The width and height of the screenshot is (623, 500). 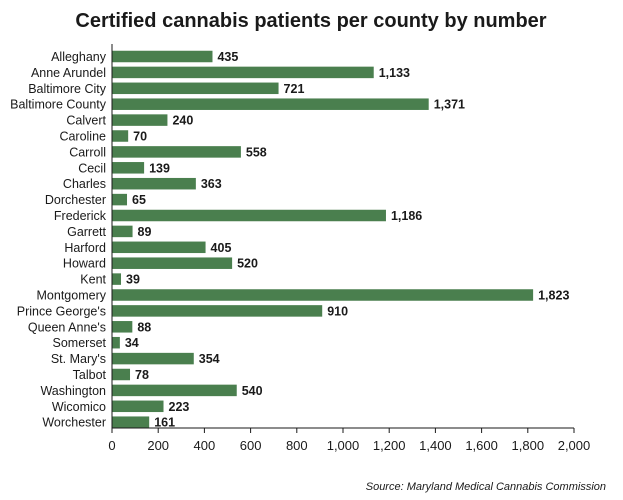 I want to click on category-label: Baltimore County, so click(x=58, y=105).